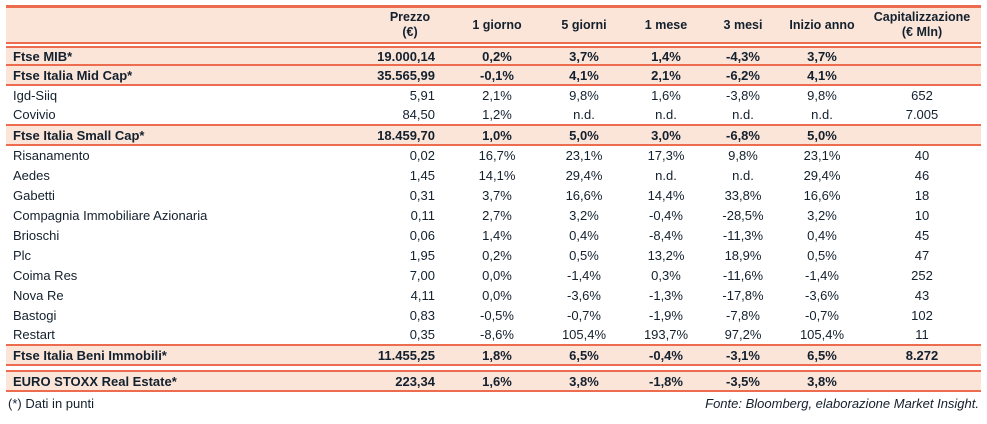 This screenshot has height=424, width=987. Describe the element at coordinates (922, 115) in the screenshot. I see `cell-capitalizzazione: 7.005` at that location.